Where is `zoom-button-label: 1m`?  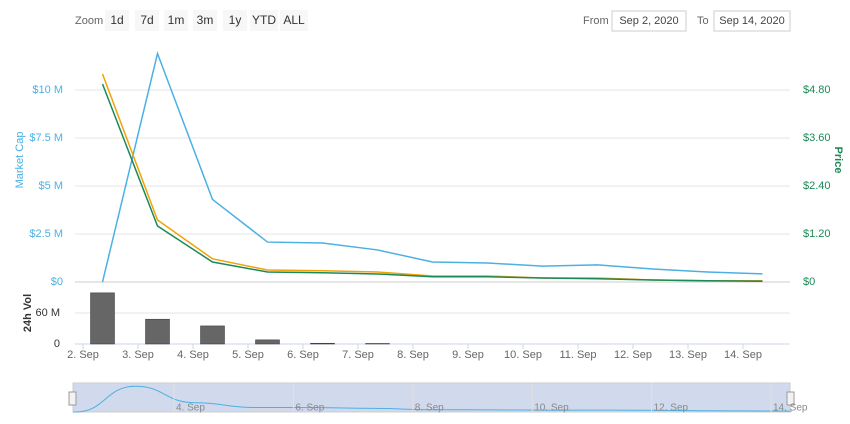 zoom-button-label: 1m is located at coordinates (176, 20).